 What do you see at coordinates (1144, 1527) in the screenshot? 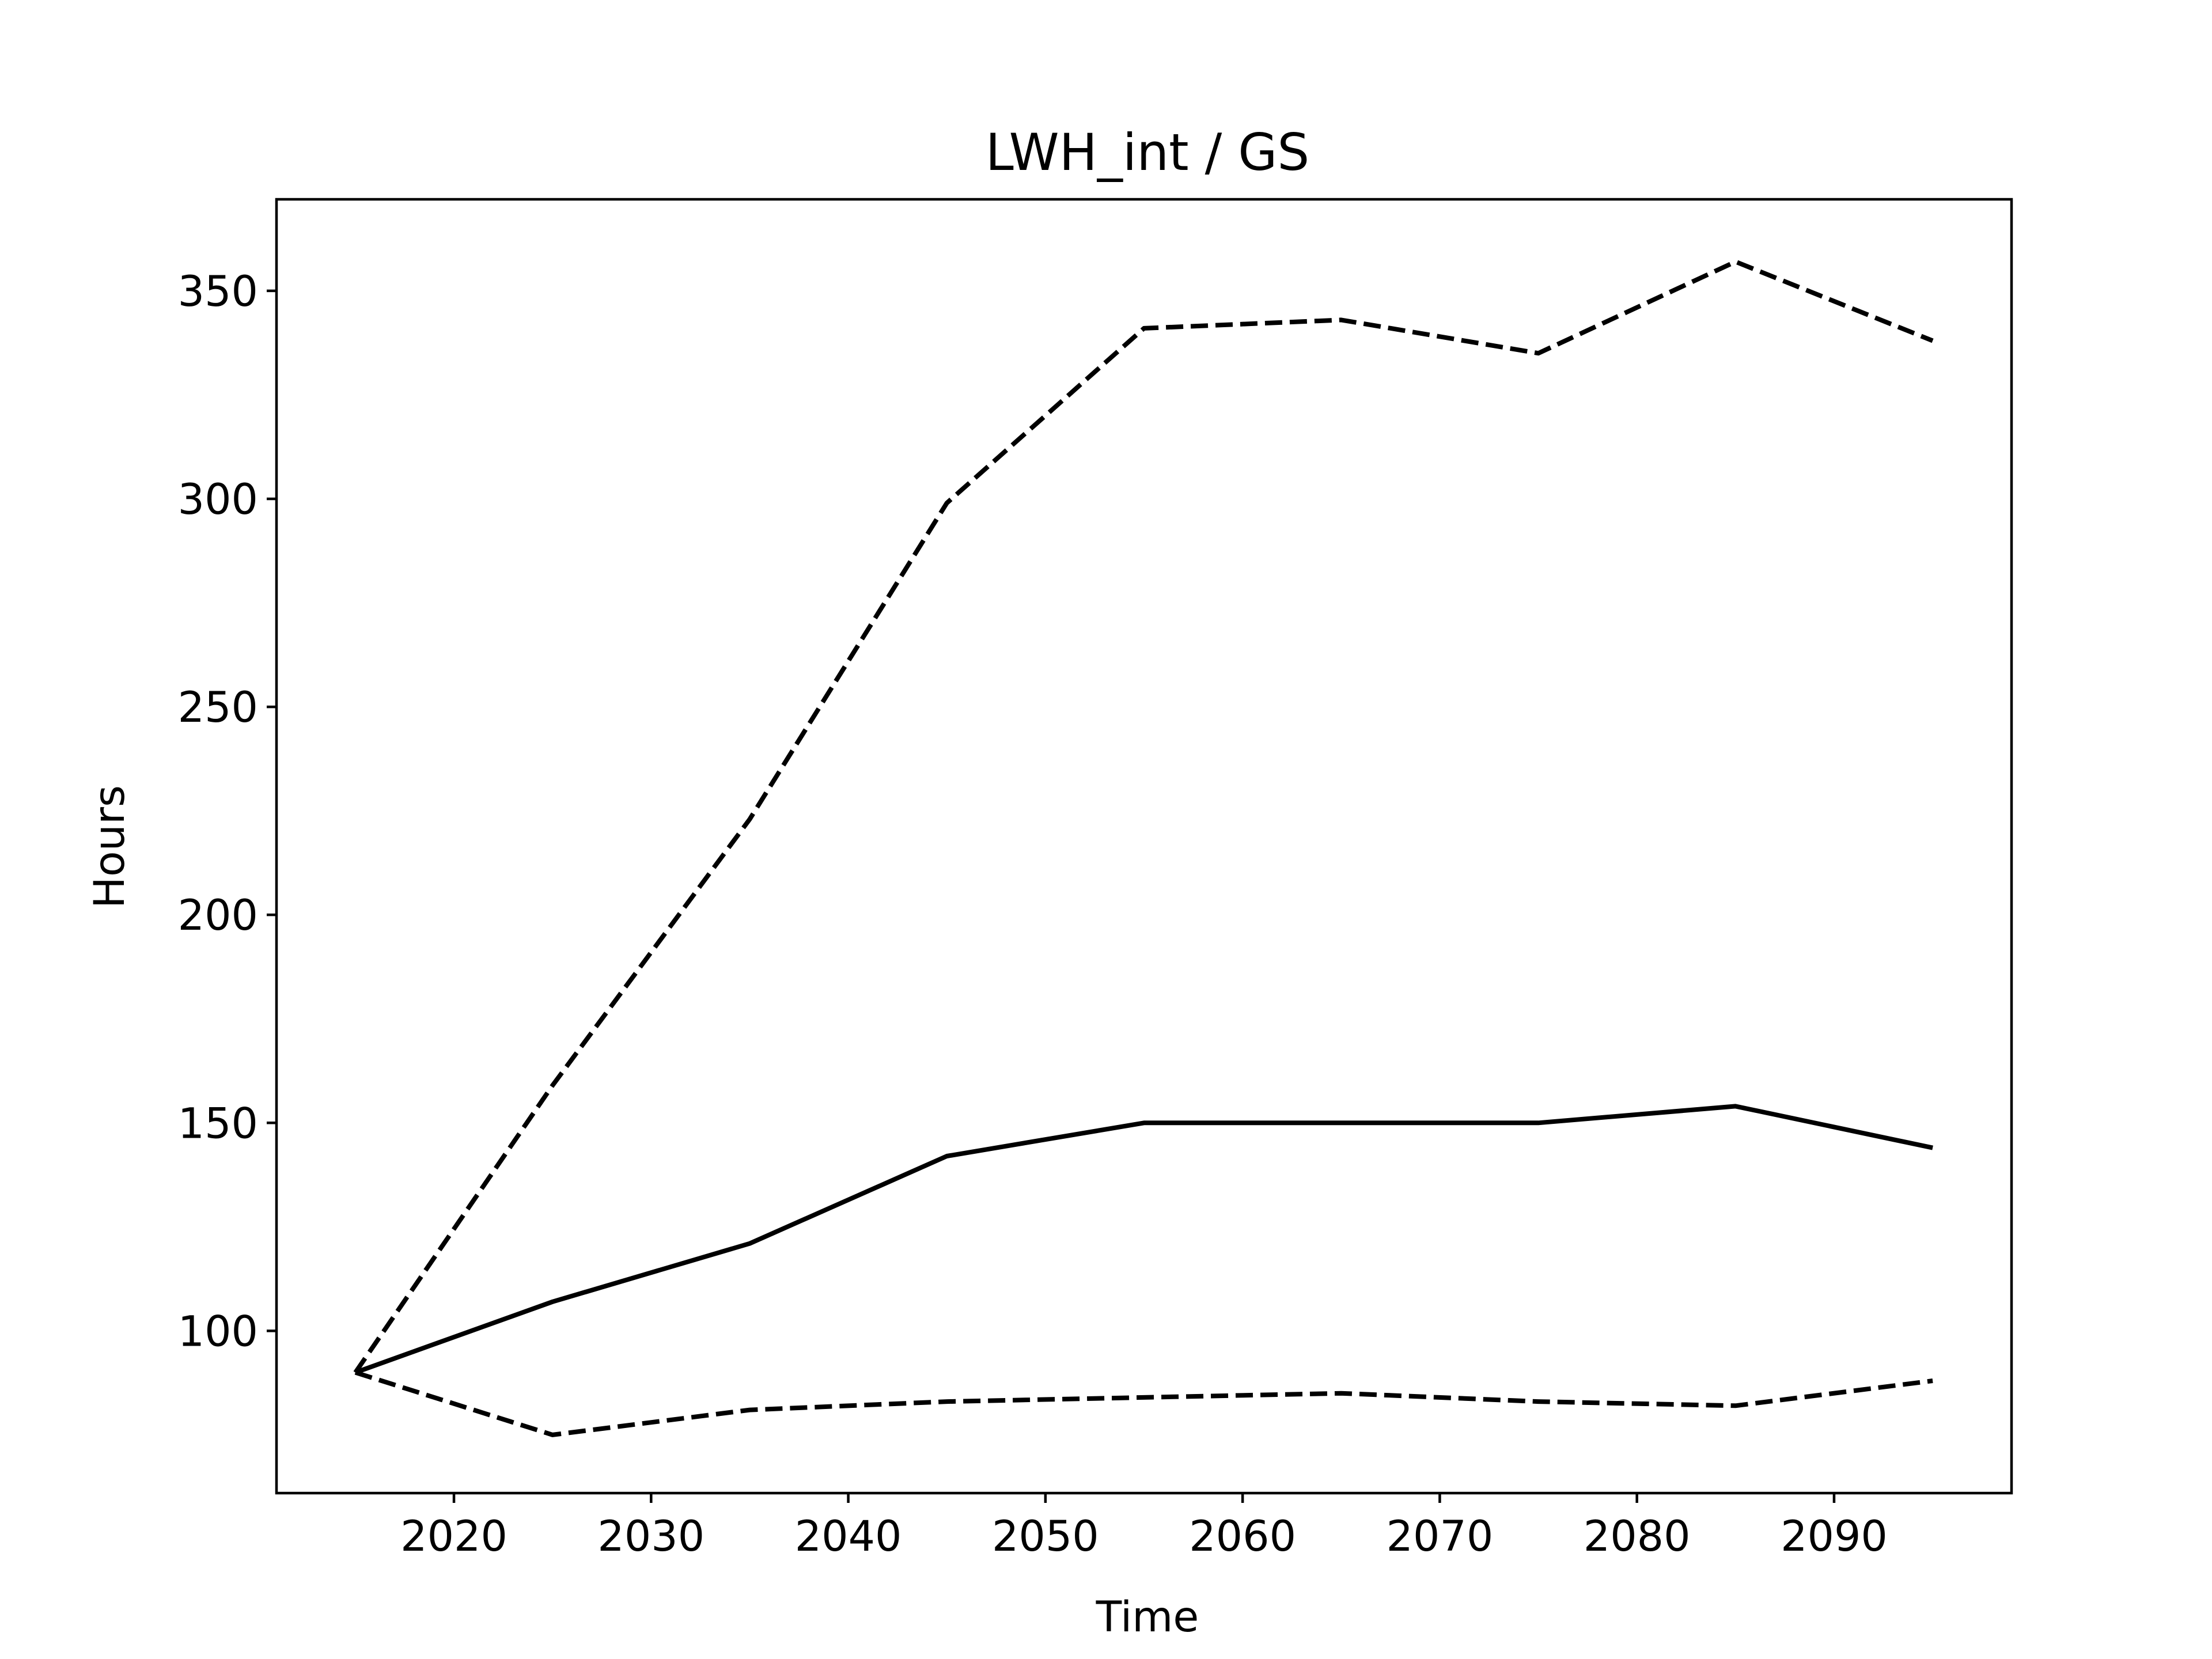
I see `x-axis: 2020 2030 2040 2050 2060 2070 2080 2090` at bounding box center [1144, 1527].